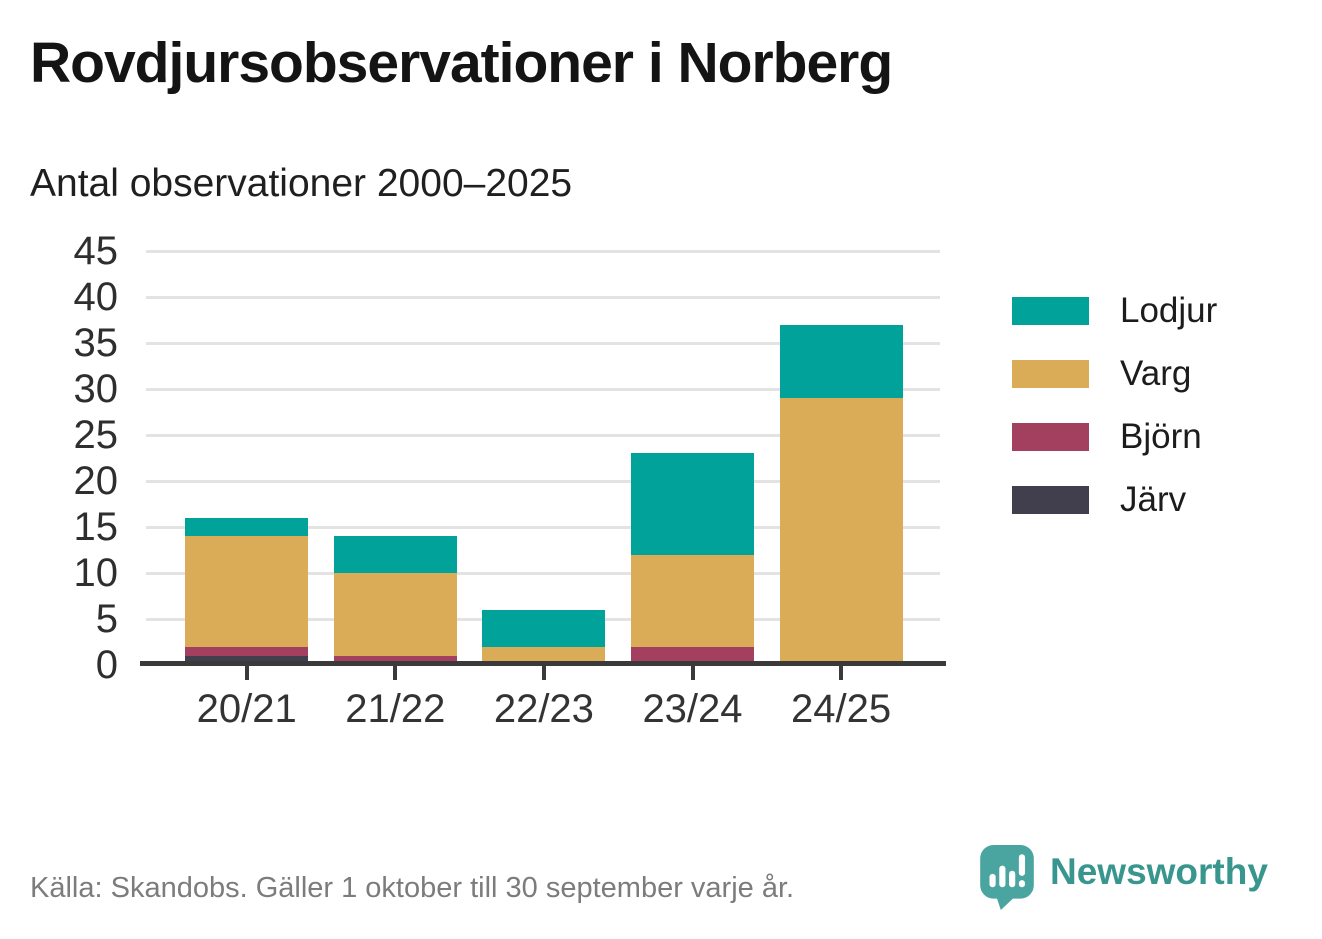 The image size is (1322, 939). Describe the element at coordinates (1114, 436) in the screenshot. I see `legend-item-bjorn: Björn` at that location.